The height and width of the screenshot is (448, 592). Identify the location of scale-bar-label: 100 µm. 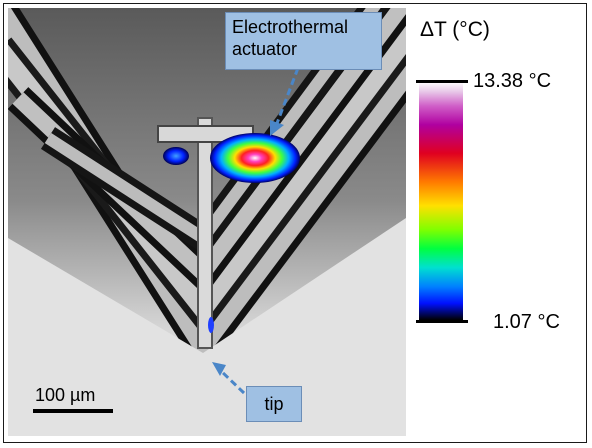
(65, 395).